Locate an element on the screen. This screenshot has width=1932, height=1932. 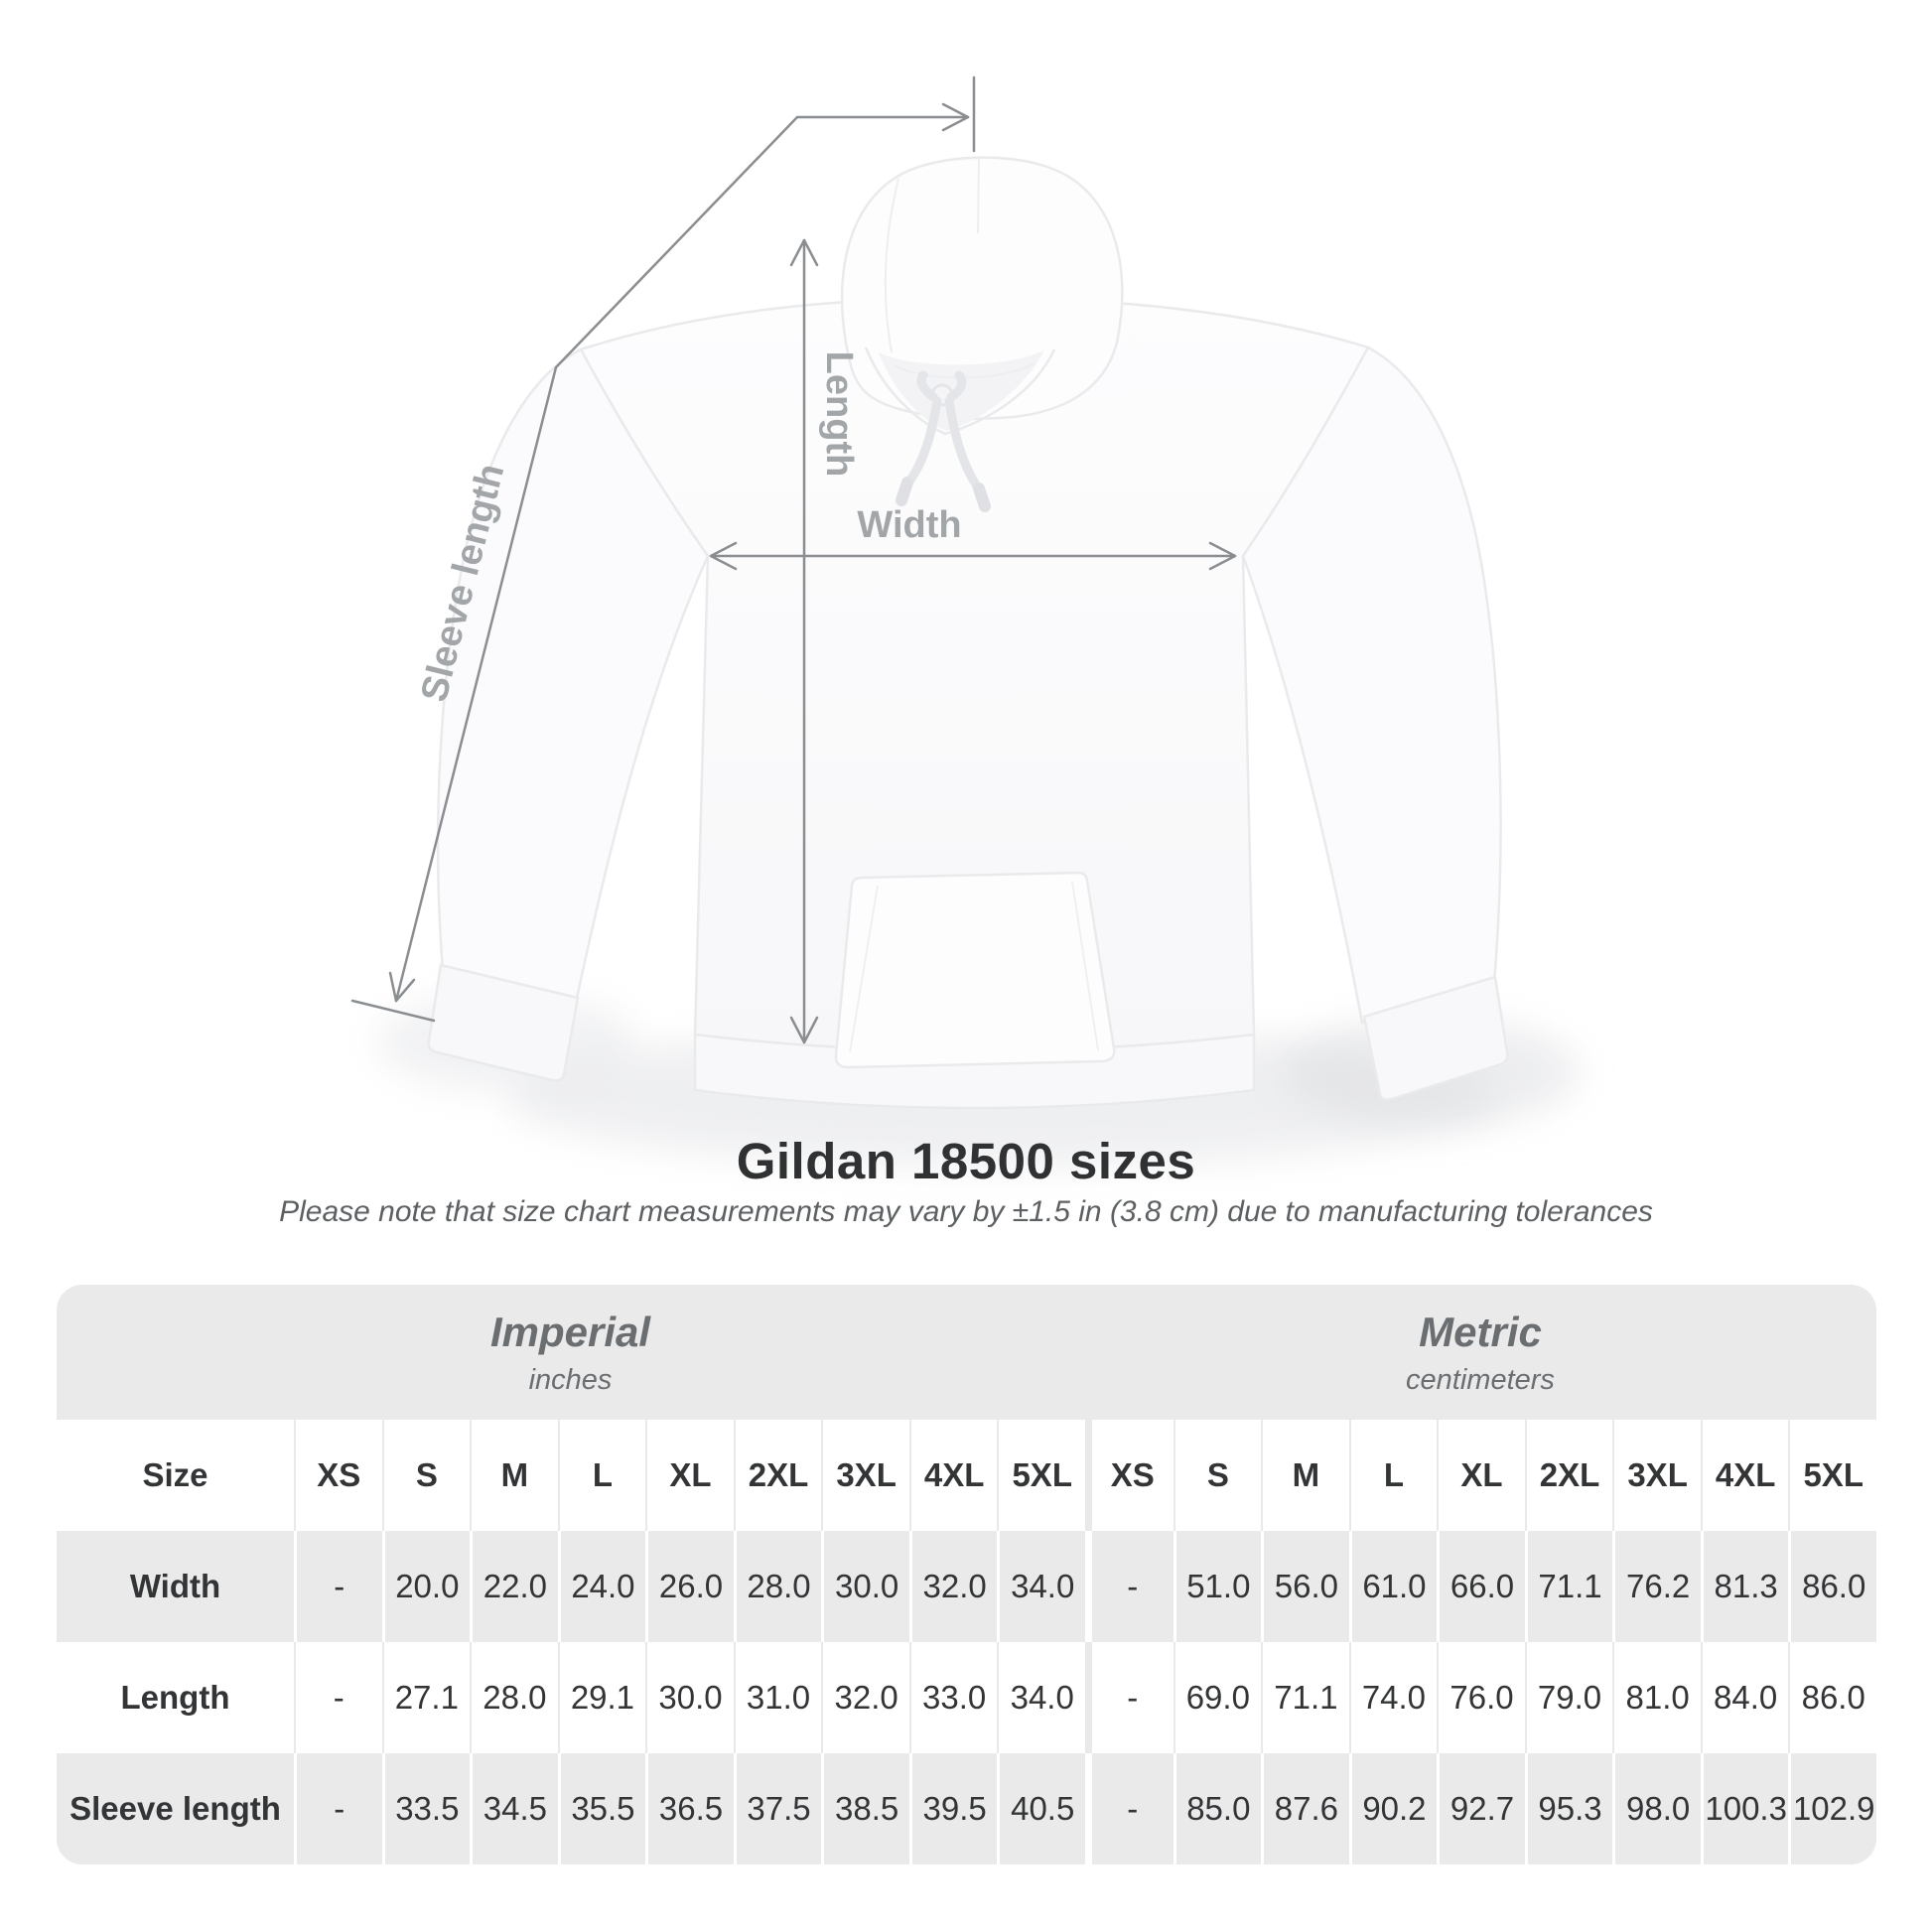
value-cell: 20.0 is located at coordinates (426, 1587).